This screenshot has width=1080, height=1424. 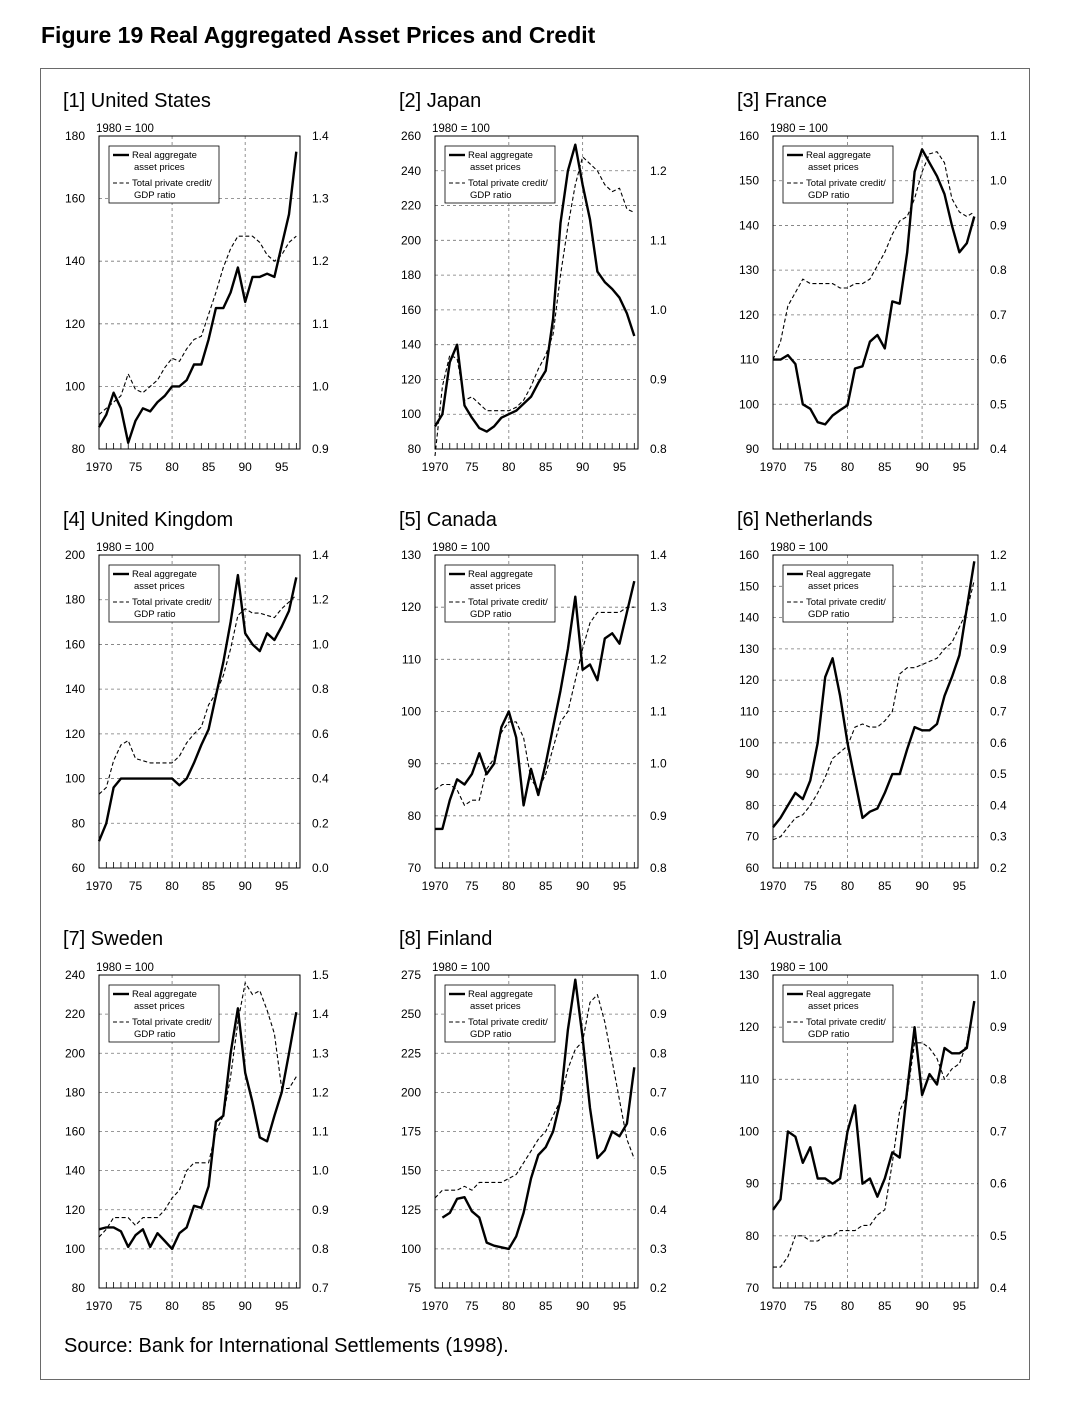 I want to click on y-left-tick-label: 260, so click(x=411, y=136).